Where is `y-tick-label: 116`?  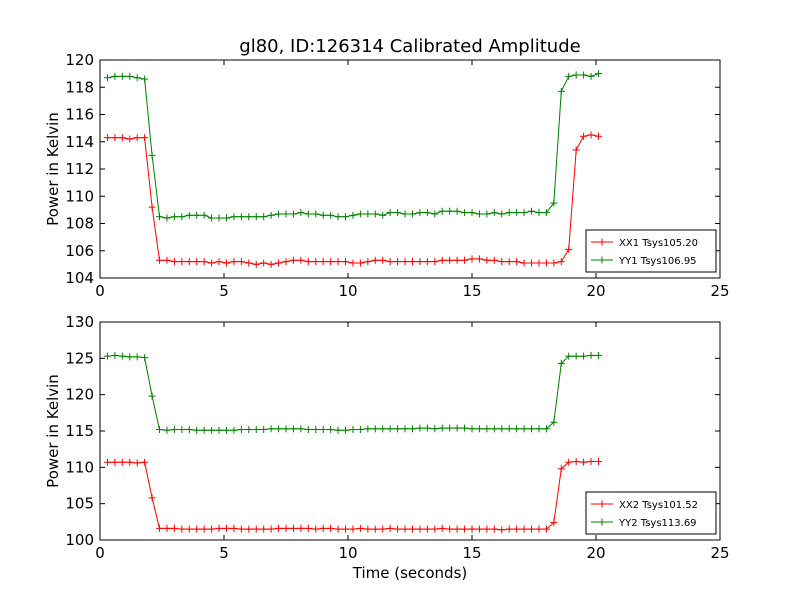
y-tick-label: 116 is located at coordinates (79, 115).